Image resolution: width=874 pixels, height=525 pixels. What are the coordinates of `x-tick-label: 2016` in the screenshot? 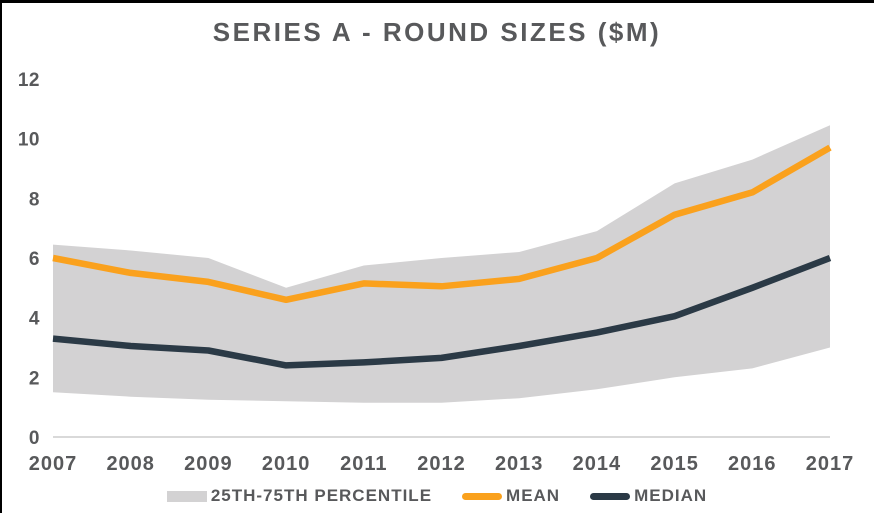 It's located at (752, 464).